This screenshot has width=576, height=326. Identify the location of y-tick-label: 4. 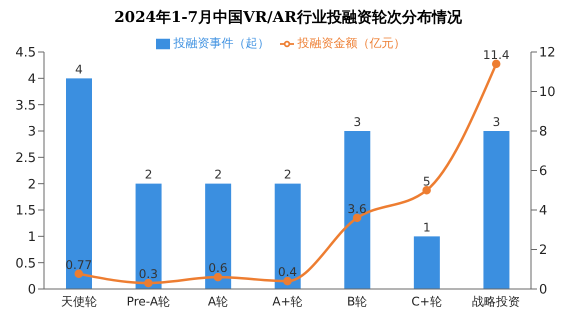
(32, 79).